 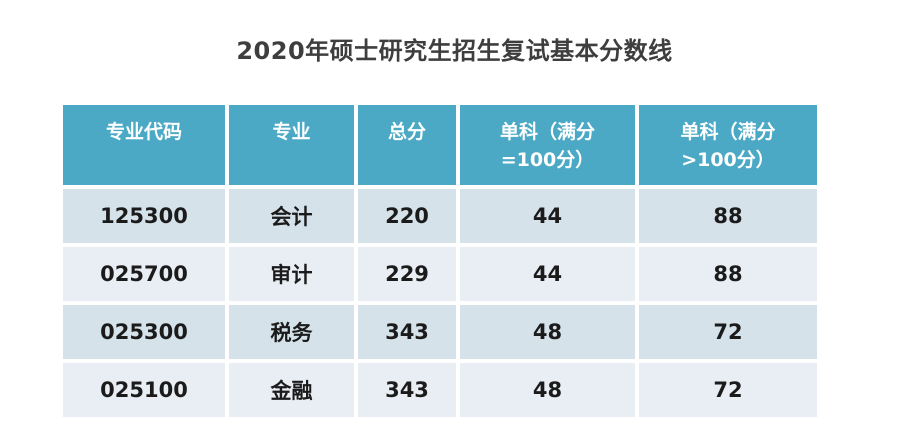 I want to click on cell-code: 025300, so click(x=144, y=332).